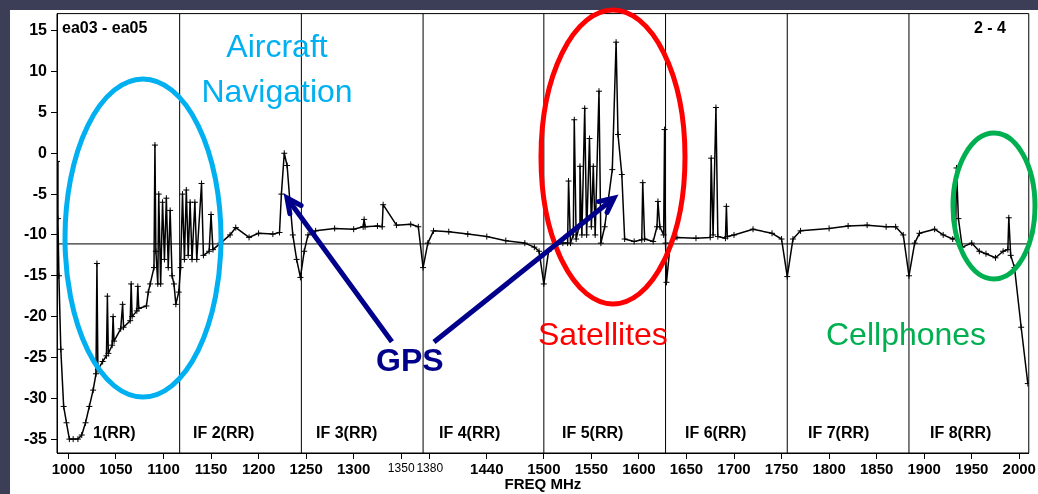 The height and width of the screenshot is (494, 1038). Describe the element at coordinates (35, 275) in the screenshot. I see `y-tick-label: -15` at that location.